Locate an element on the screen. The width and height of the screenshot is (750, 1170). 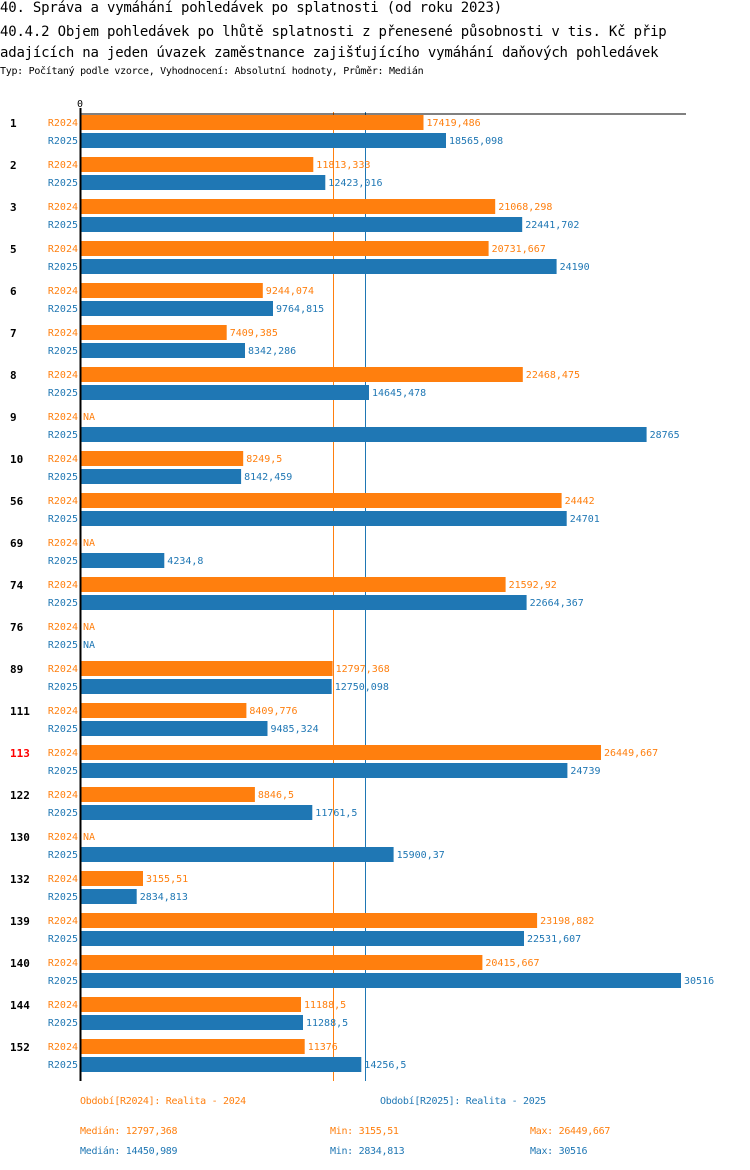
data-label: 14645,478 is located at coordinates (399, 393).